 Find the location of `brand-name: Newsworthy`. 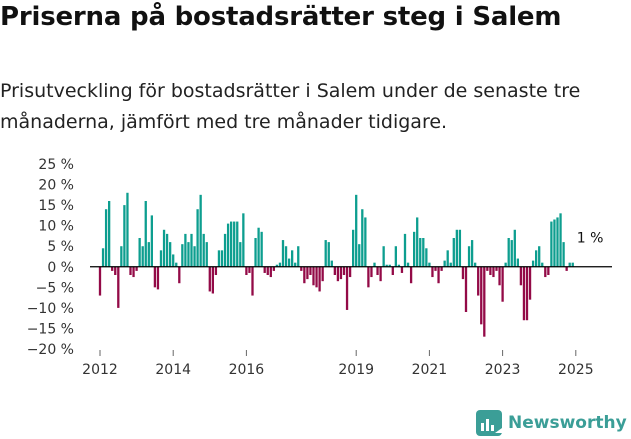

brand-name: Newsworthy is located at coordinates (567, 423).